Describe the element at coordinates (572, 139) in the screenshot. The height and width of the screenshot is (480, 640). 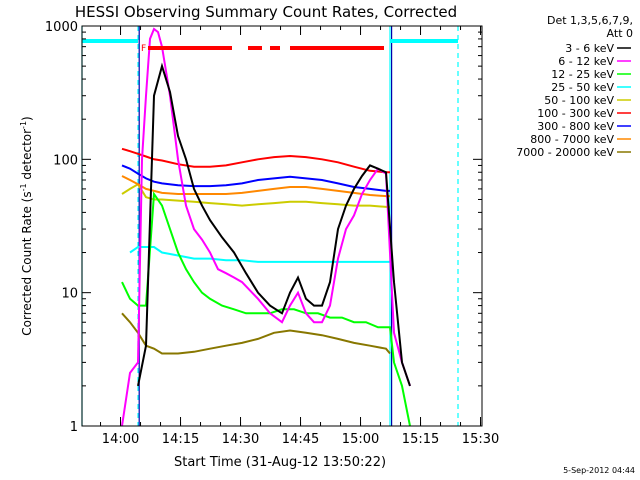
I see `legend-label-800-7000-kev: 800 - 7000 keV` at that location.